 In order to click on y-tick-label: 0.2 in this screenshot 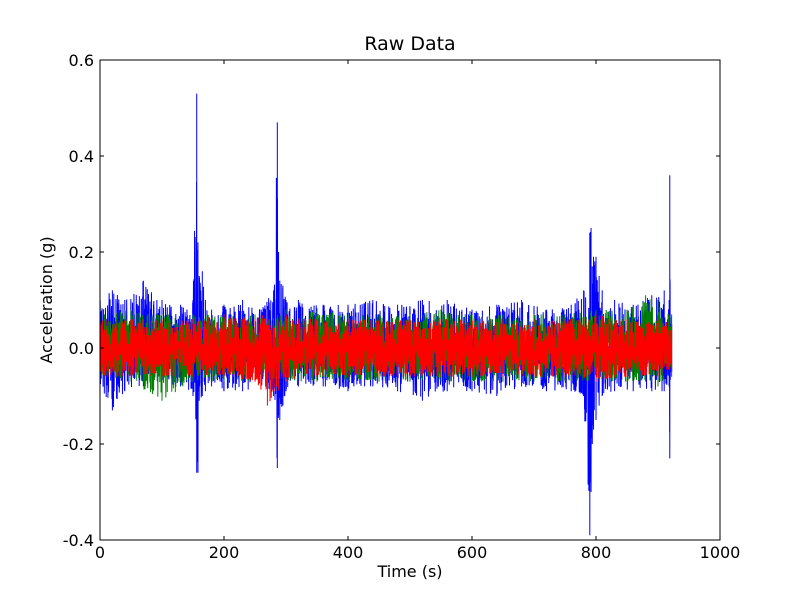, I will do `click(81, 252)`.